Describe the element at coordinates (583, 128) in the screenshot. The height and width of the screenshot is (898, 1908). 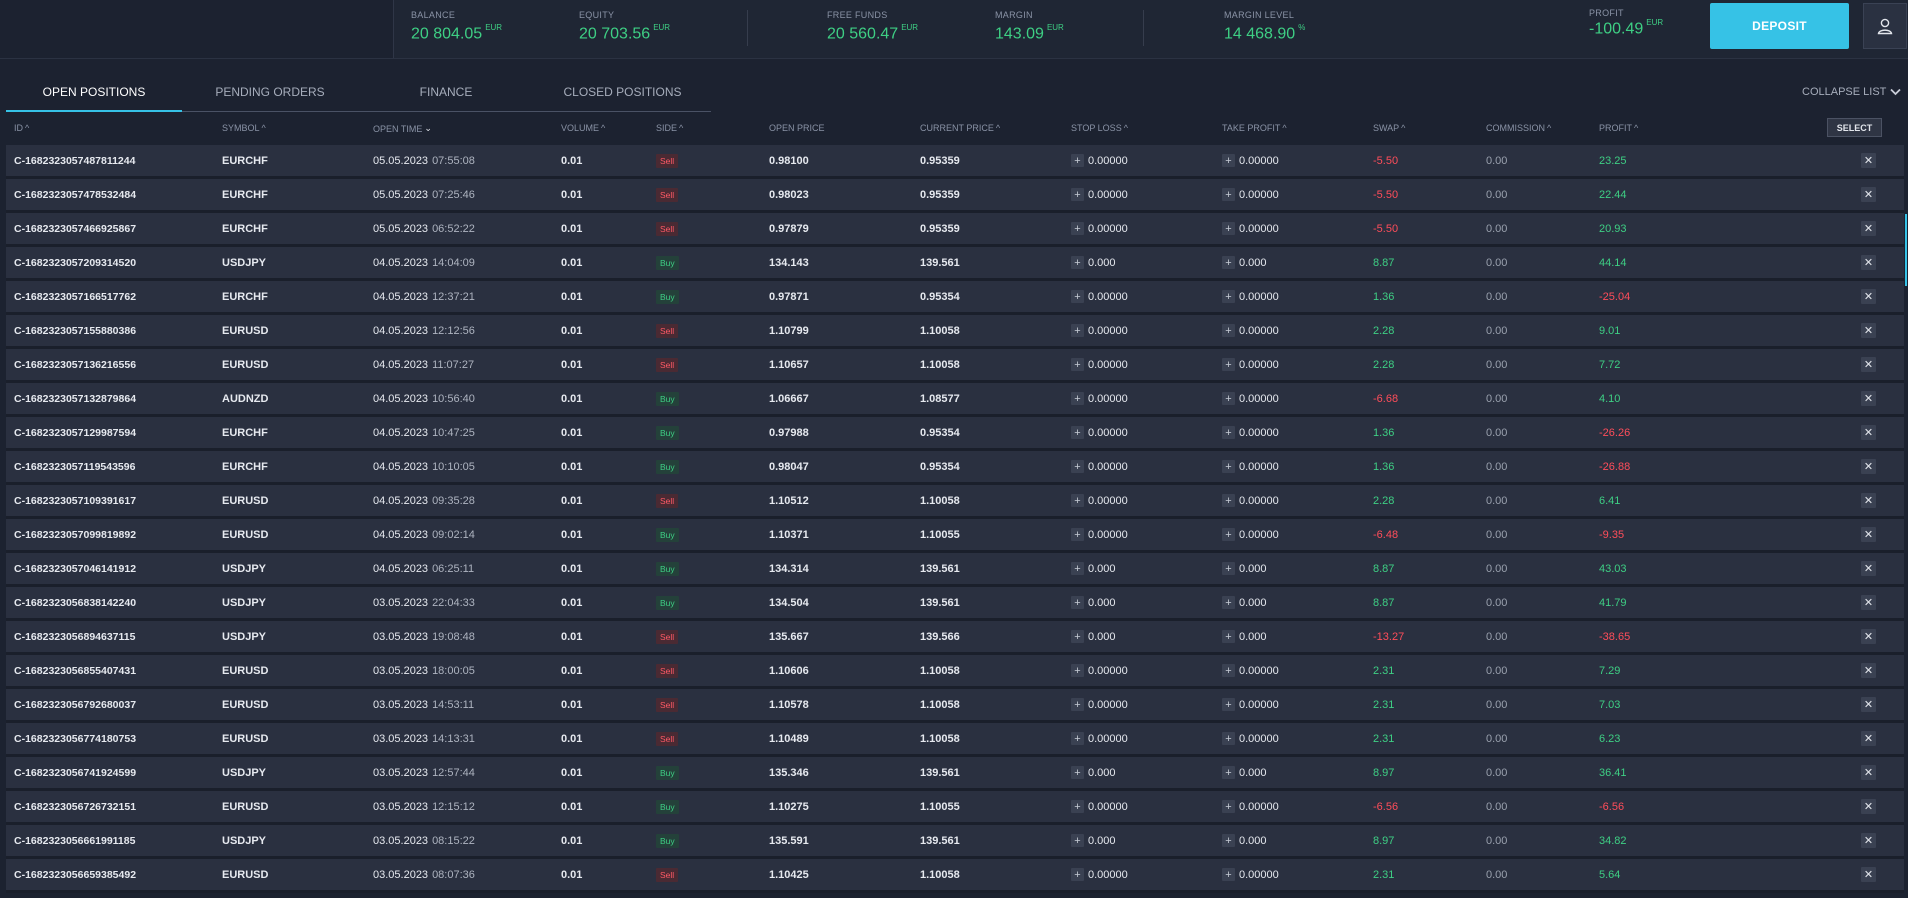
I see `column-header-volume: VOLUME ^` at that location.